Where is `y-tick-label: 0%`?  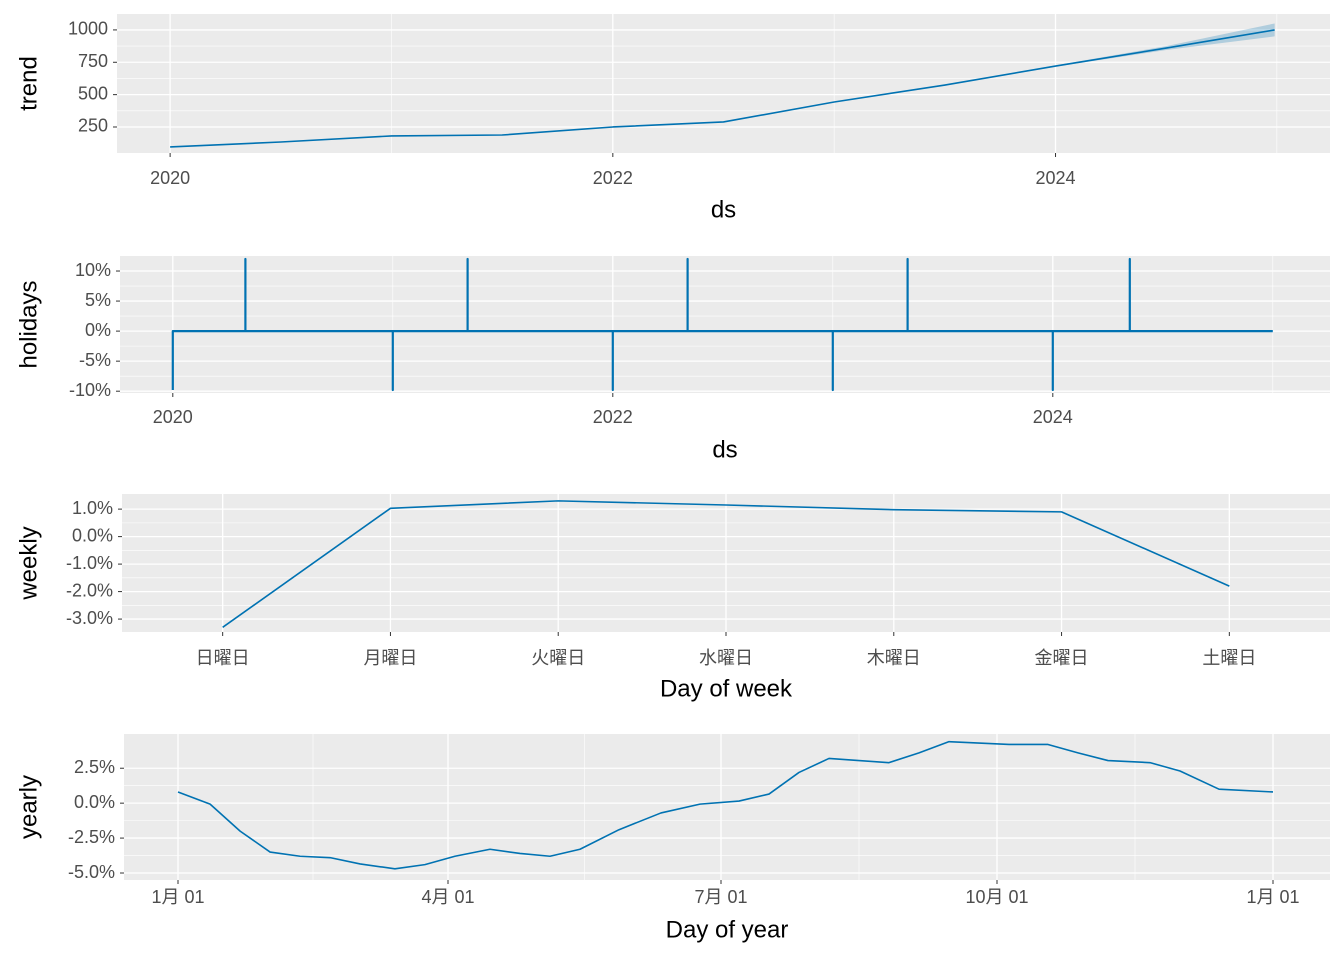
y-tick-label: 0% is located at coordinates (98, 330).